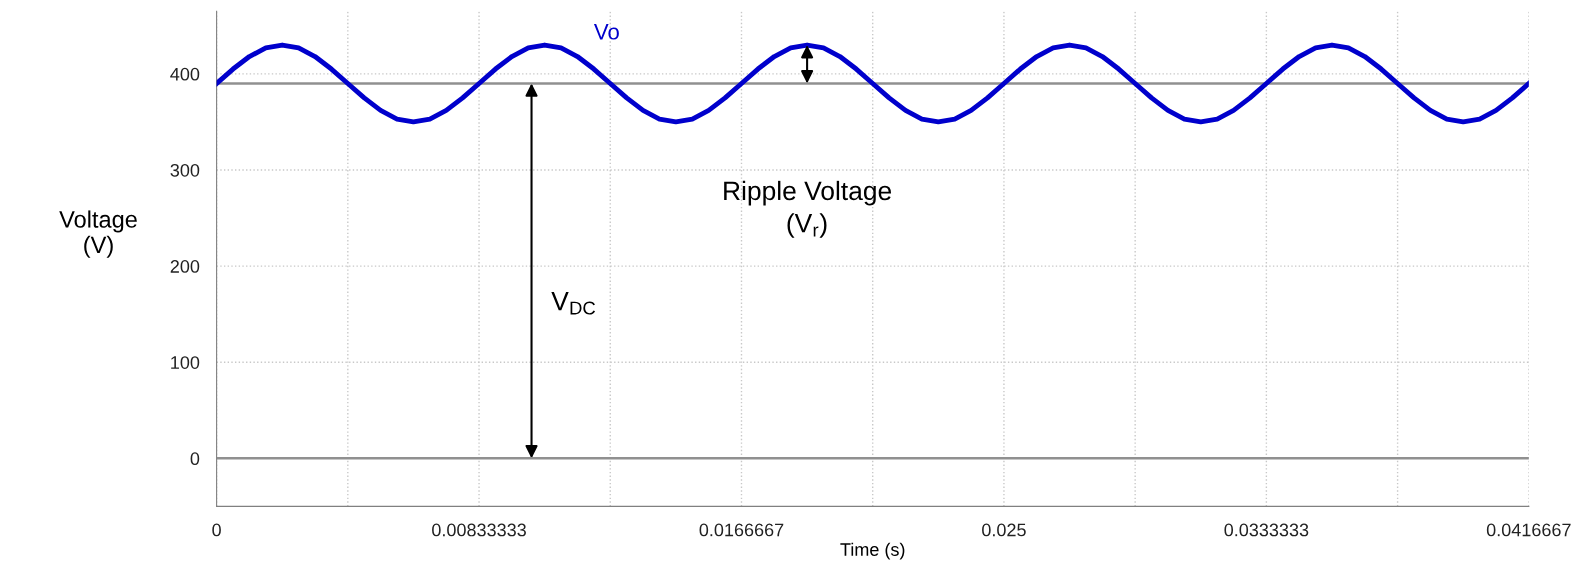 This screenshot has height=569, width=1581. Describe the element at coordinates (808, 209) in the screenshot. I see `annotation: Ripple Voltage (V$_{r}$)` at that location.